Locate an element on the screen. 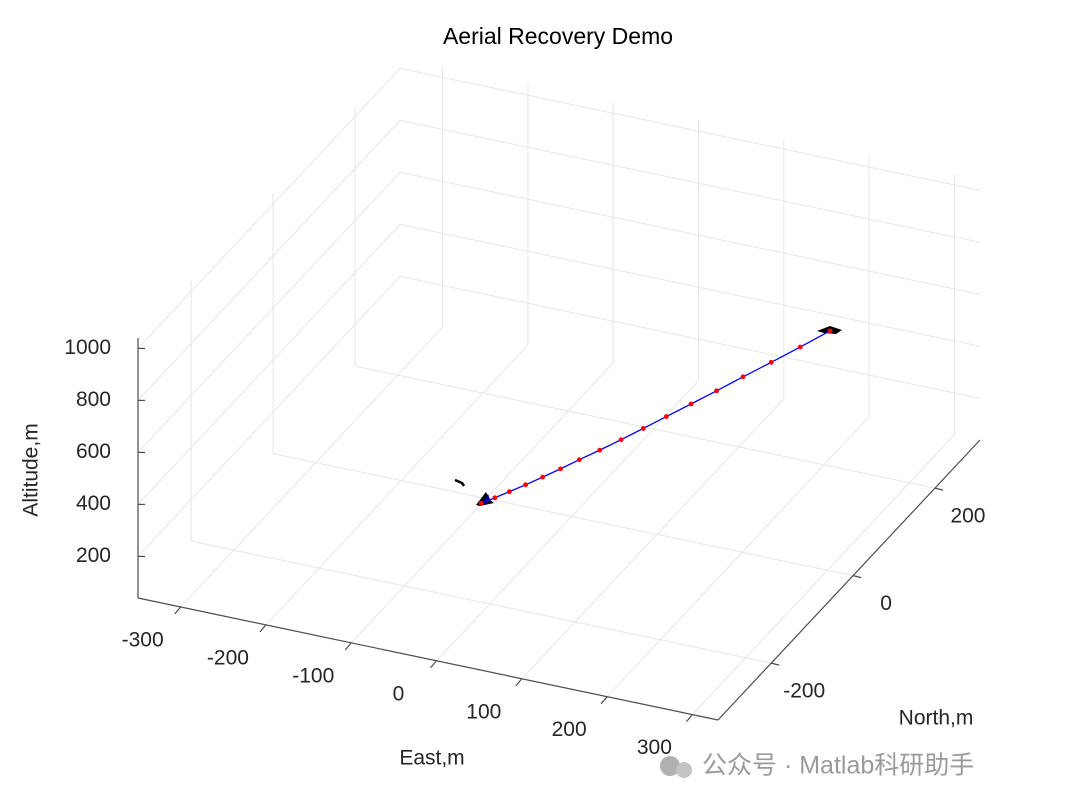 This screenshot has height=808, width=1080. x-tick-label: -300 is located at coordinates (143, 640).